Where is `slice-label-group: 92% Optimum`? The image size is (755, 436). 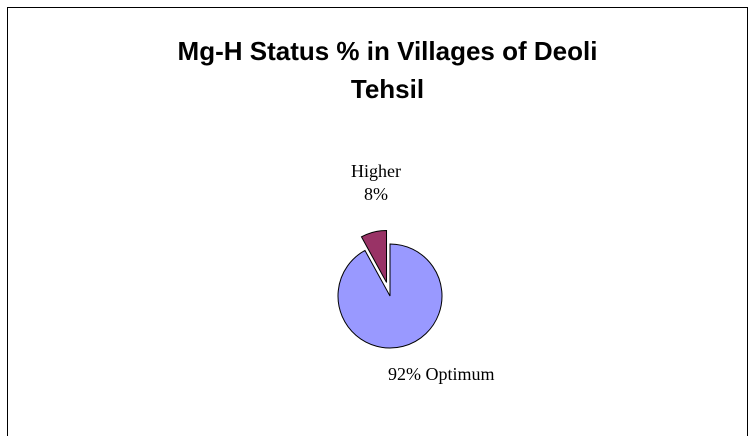
slice-label-group: 92% Optimum is located at coordinates (441, 374).